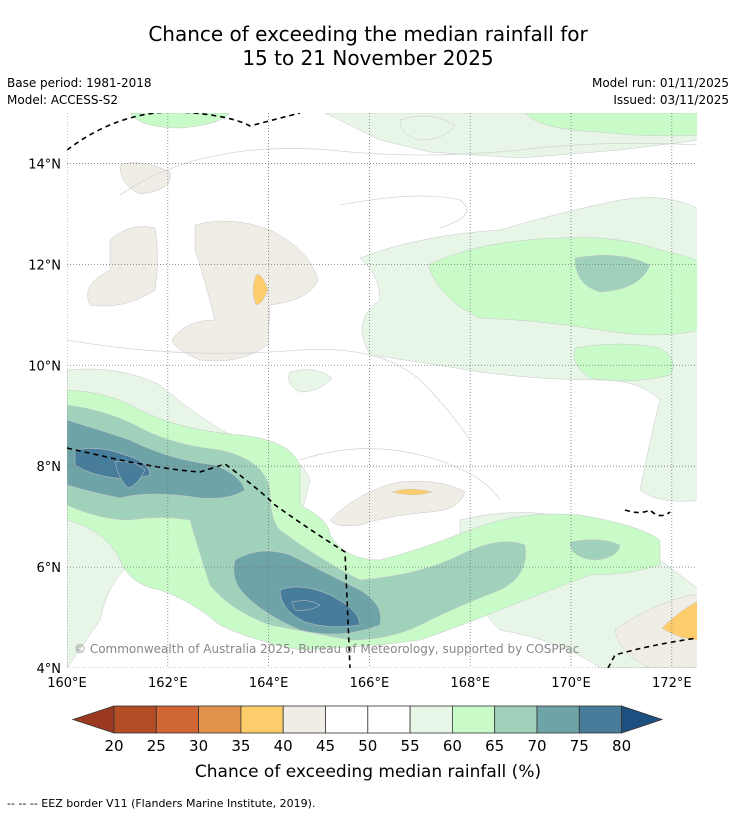 This screenshot has height=816, width=736. What do you see at coordinates (49, 467) in the screenshot?
I see `y-tick-label: 8°N` at bounding box center [49, 467].